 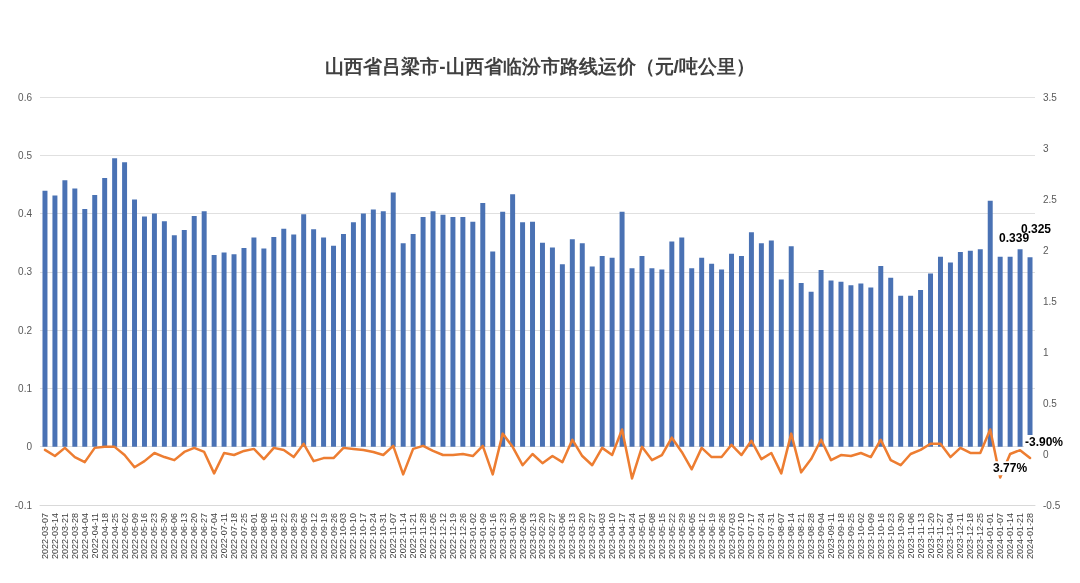 I want to click on x-tick-label: 2022-10-24, so click(x=373, y=536).